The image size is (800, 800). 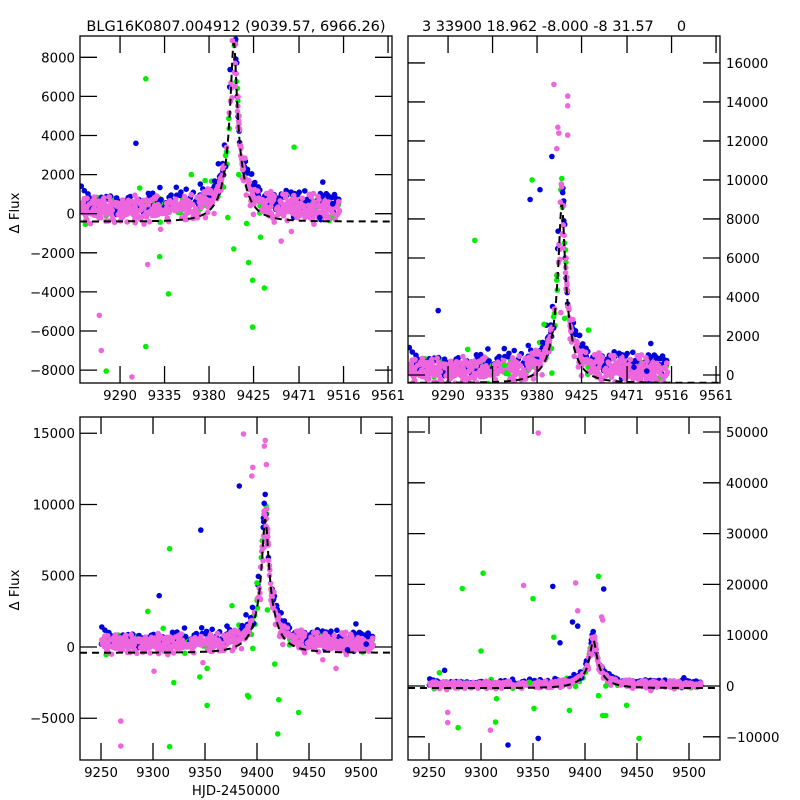 I want to click on y-tick-label: 15000, so click(x=54, y=434).